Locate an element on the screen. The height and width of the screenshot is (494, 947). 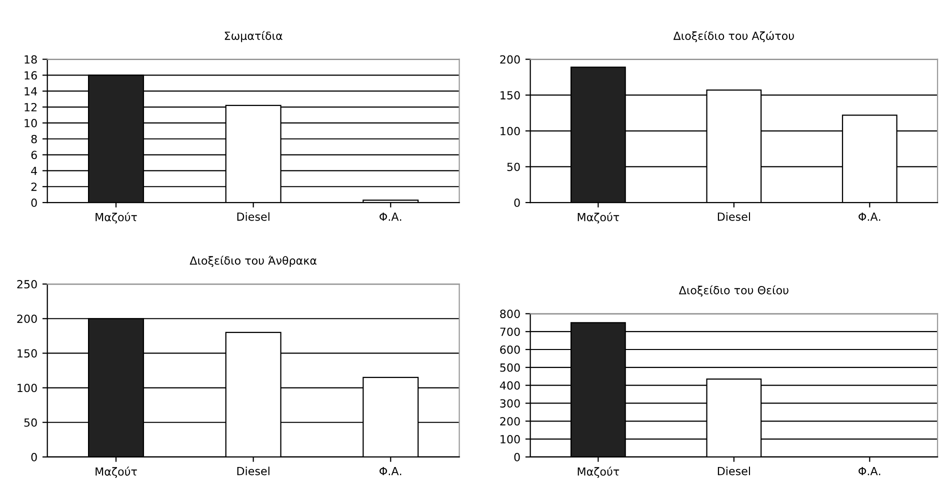
y-tick-label: 400 is located at coordinates (510, 385).